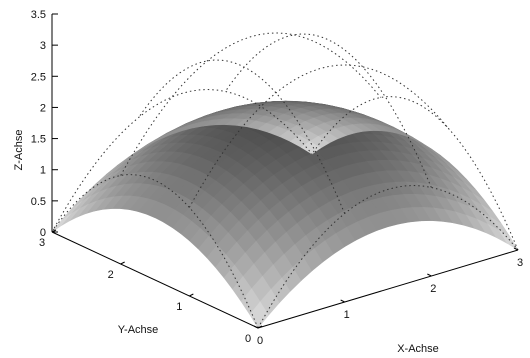 This screenshot has height=358, width=530. What do you see at coordinates (19, 150) in the screenshot?
I see `z-axis-title: Z-Achse` at bounding box center [19, 150].